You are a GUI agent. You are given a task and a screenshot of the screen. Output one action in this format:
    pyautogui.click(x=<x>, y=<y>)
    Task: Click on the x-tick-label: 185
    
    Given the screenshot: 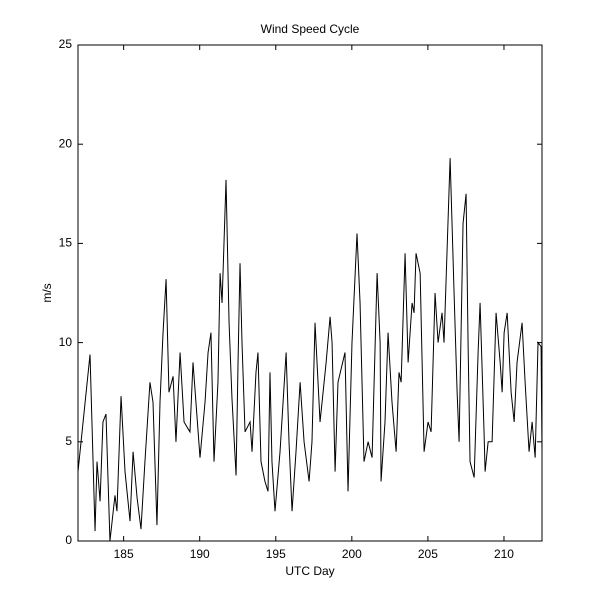 What is the action you would take?
    pyautogui.click(x=124, y=554)
    